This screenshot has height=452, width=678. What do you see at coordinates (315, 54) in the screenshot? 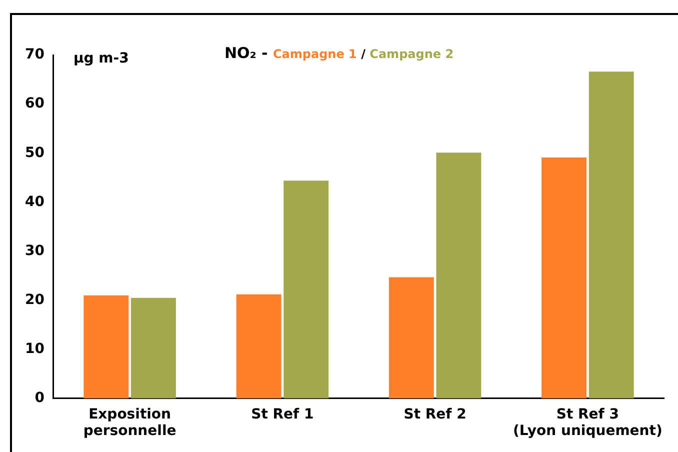
I see `text: Campagne 1` at bounding box center [315, 54].